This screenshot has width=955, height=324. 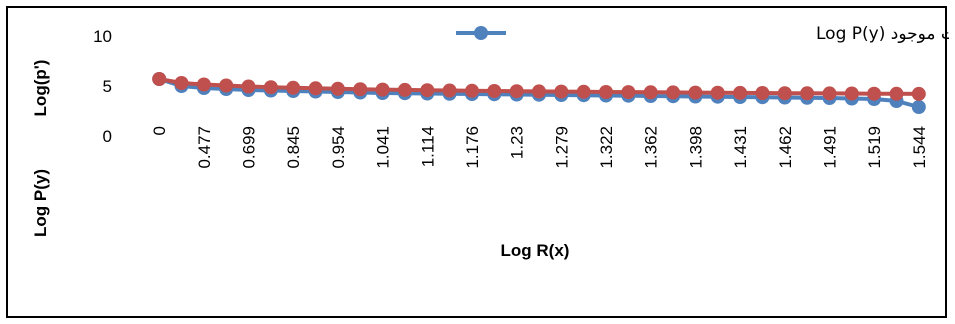 What do you see at coordinates (159, 130) in the screenshot?
I see `x-tick-label: 0` at bounding box center [159, 130].